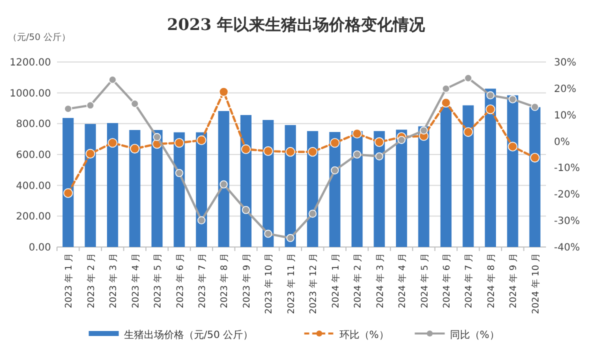 This screenshot has width=592, height=354. Describe the element at coordinates (189, 335) in the screenshot. I see `legend-label: 生猪出场价格（元/50 公斤）` at that location.